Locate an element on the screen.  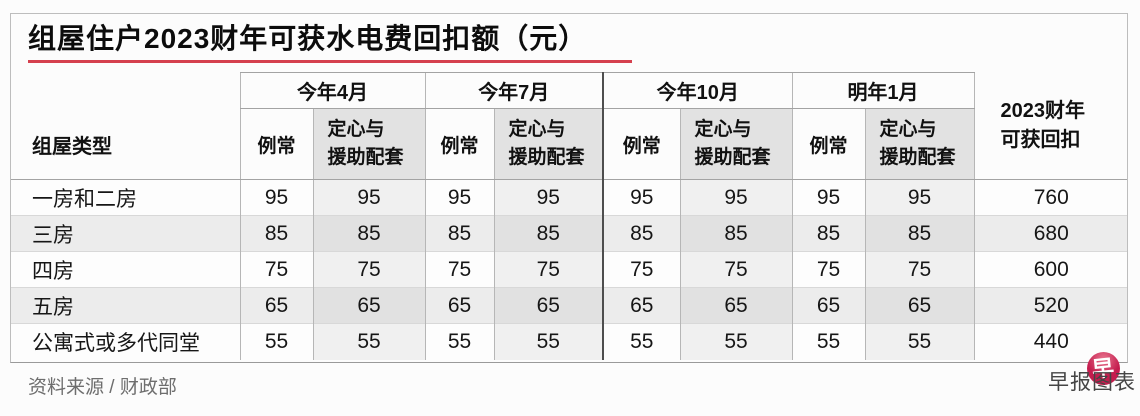
group-header-apr: 今年4月 is located at coordinates (332, 90).